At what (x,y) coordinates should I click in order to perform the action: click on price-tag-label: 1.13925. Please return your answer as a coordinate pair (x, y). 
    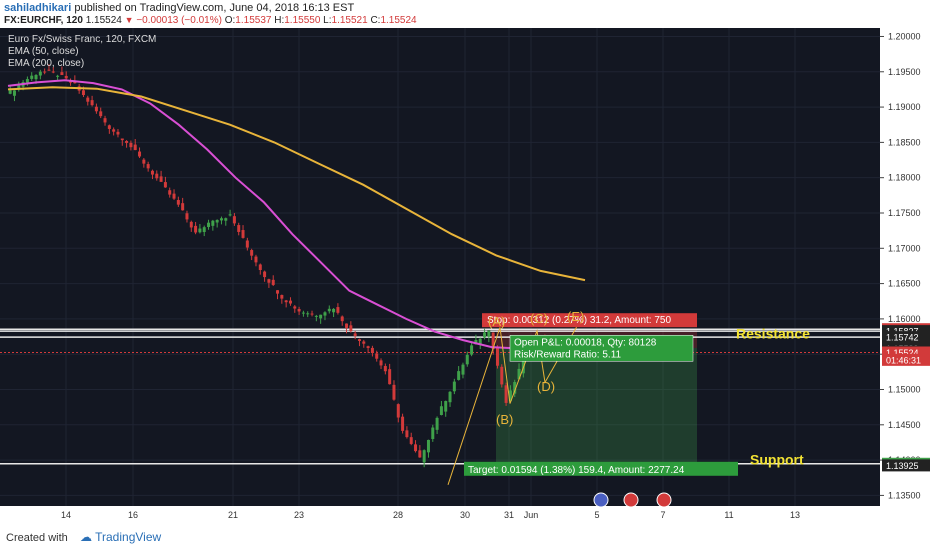
    Looking at the image, I should click on (902, 466).